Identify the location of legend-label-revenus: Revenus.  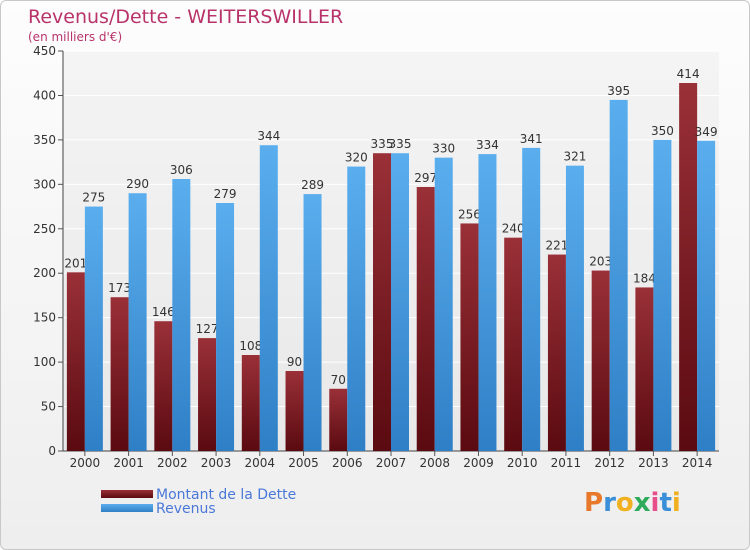
(186, 509).